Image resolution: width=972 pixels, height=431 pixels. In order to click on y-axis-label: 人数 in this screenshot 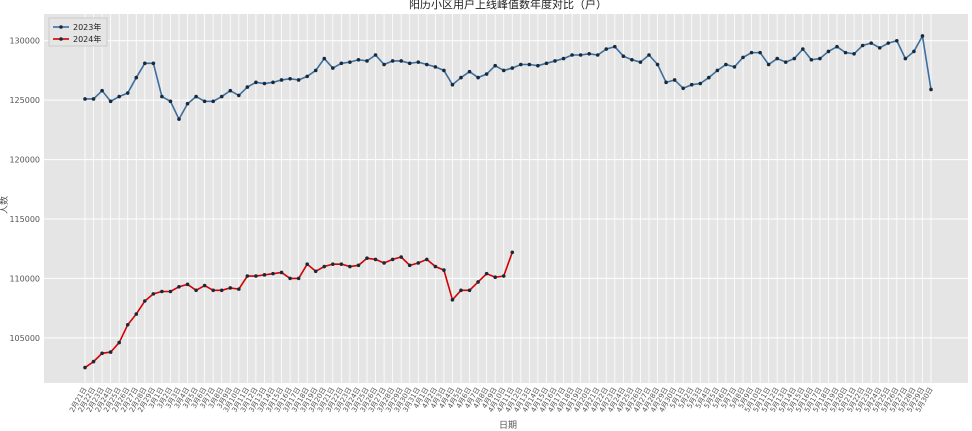, I will do `click(5, 205)`.